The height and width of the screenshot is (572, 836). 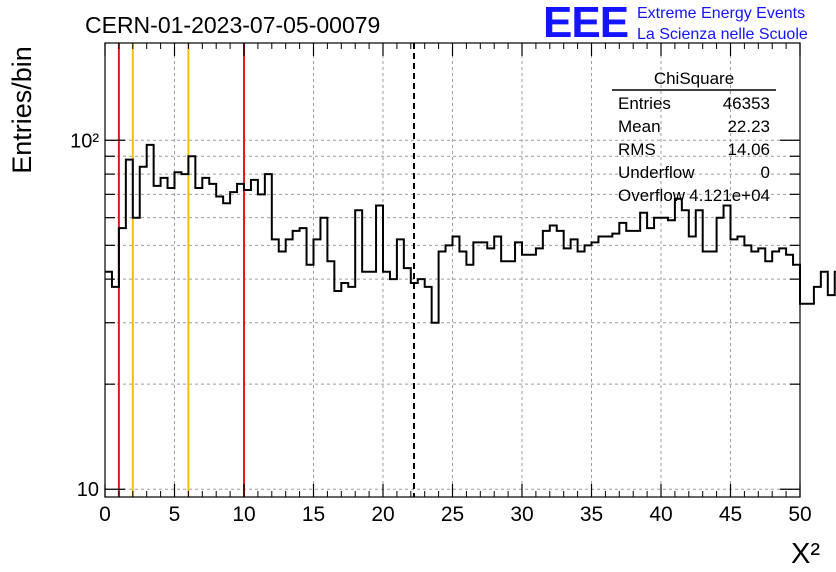 What do you see at coordinates (721, 13) in the screenshot?
I see `eee-logo-line1: Extreme Energy Events` at bounding box center [721, 13].